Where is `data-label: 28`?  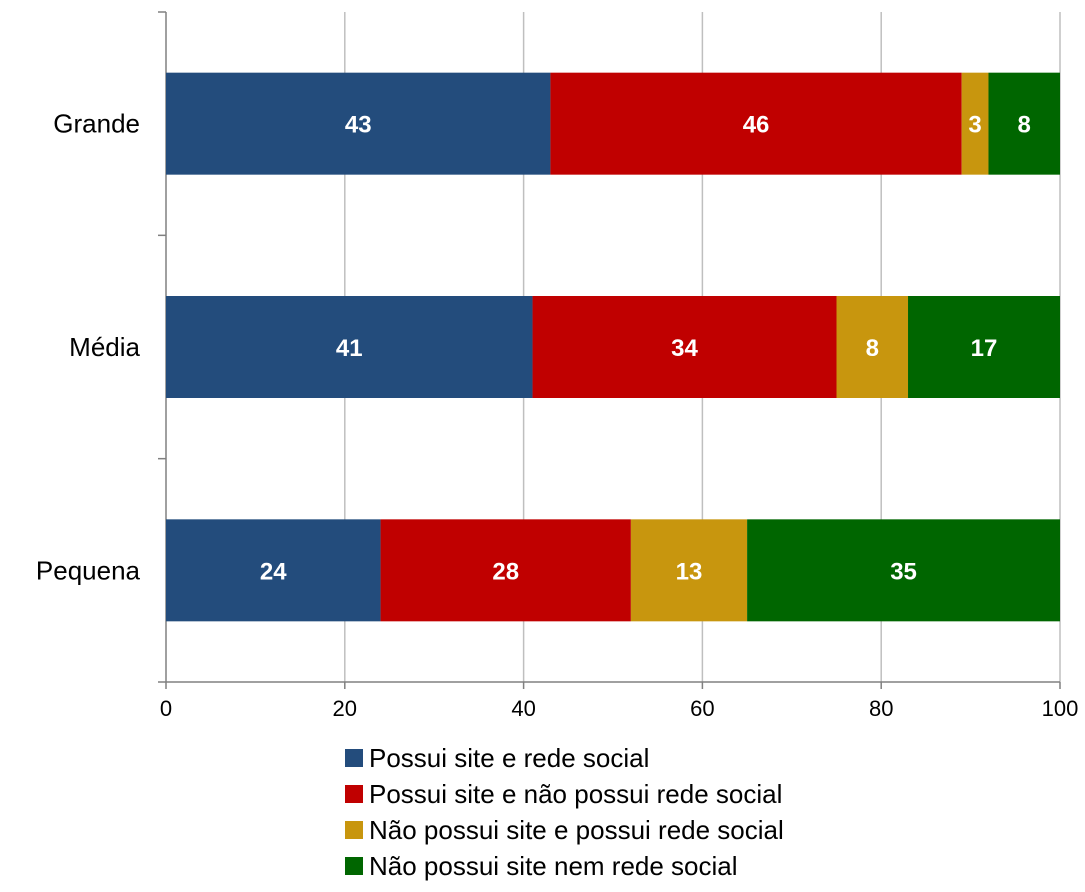 data-label: 28 is located at coordinates (505, 571).